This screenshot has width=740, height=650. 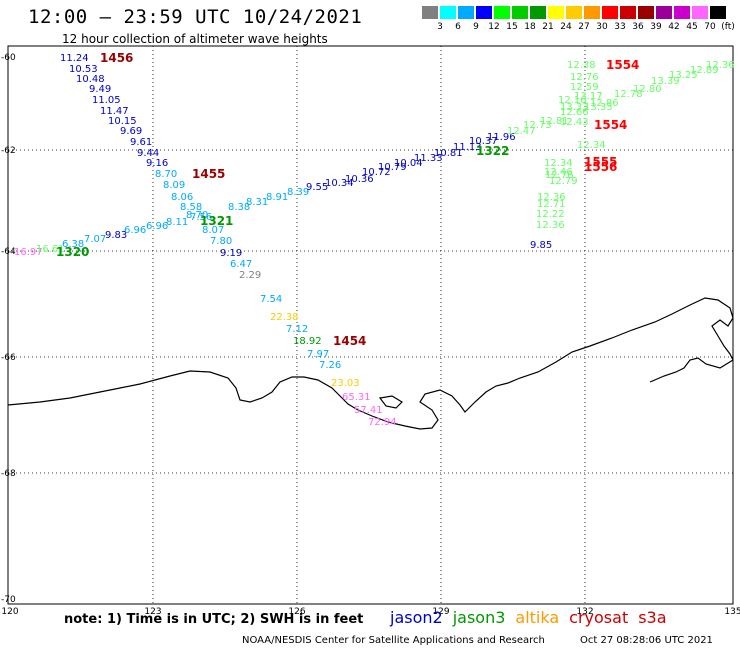 I want to click on wave-height-label: 12.71, so click(x=551, y=204).